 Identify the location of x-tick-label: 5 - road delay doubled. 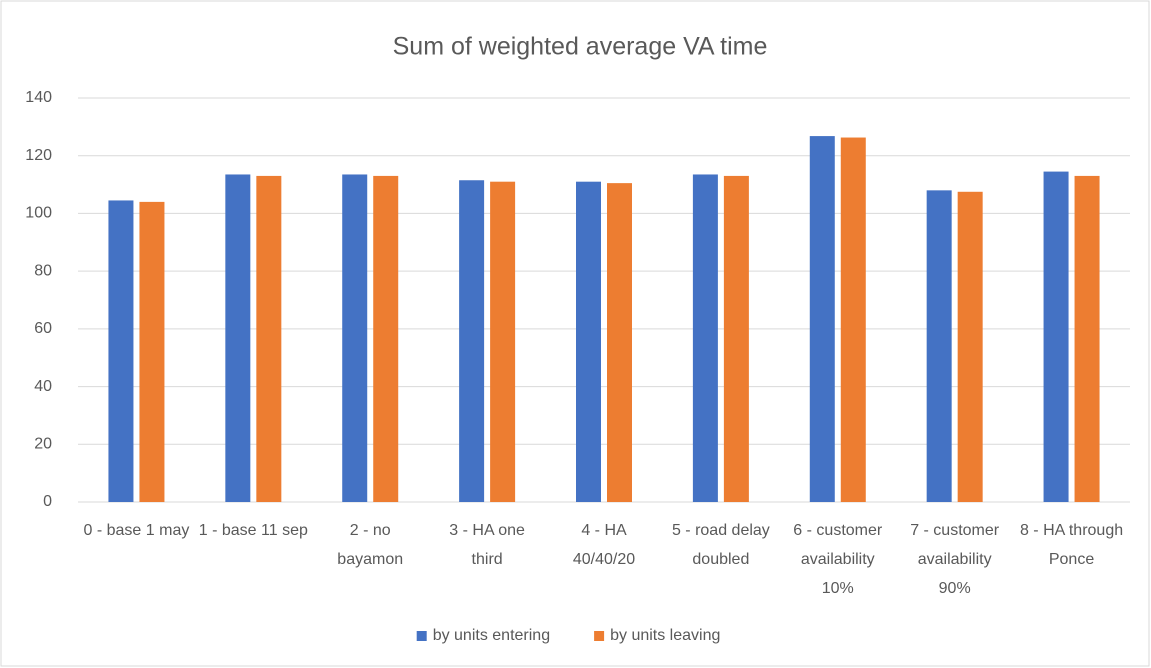
(720, 545).